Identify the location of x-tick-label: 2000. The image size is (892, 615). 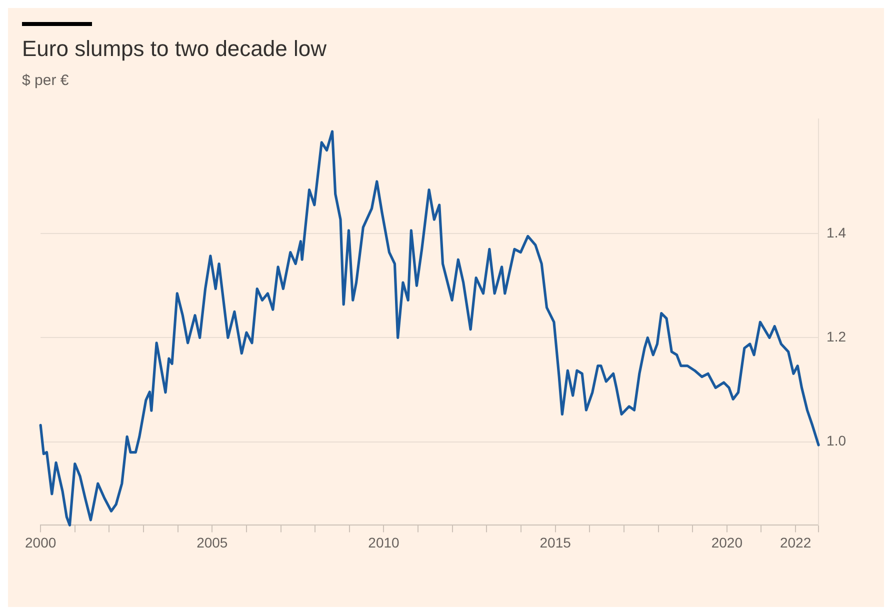
(40, 542).